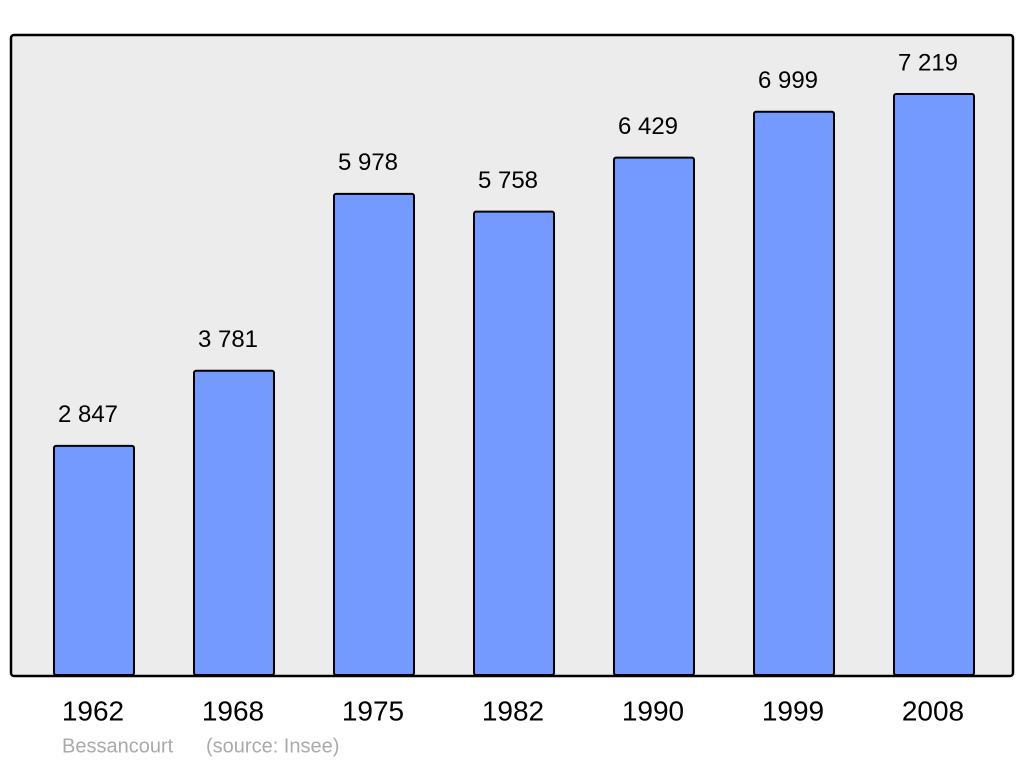 This screenshot has width=1024, height=765. I want to click on x-tick-label: 1962, so click(93, 710).